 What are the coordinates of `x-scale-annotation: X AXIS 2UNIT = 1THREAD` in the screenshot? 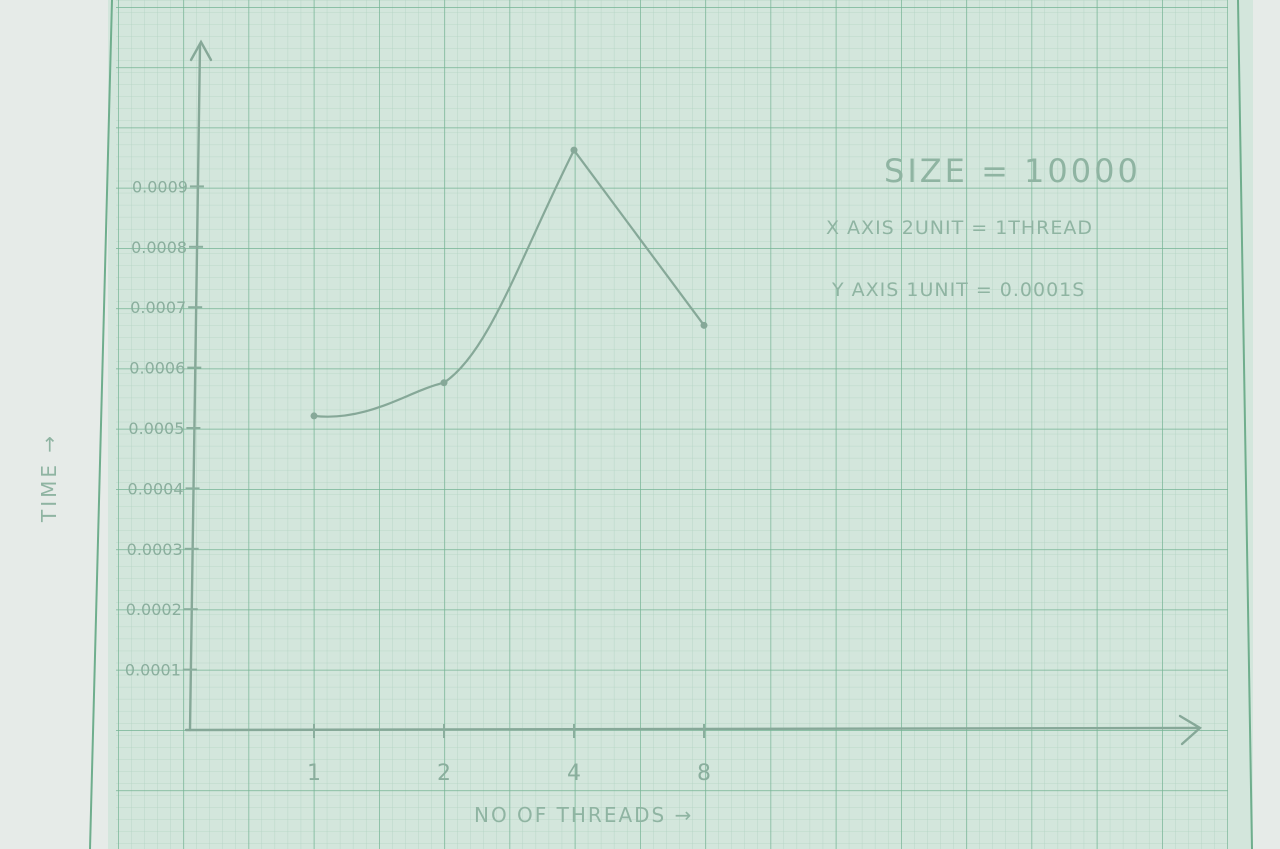 It's located at (959, 228).